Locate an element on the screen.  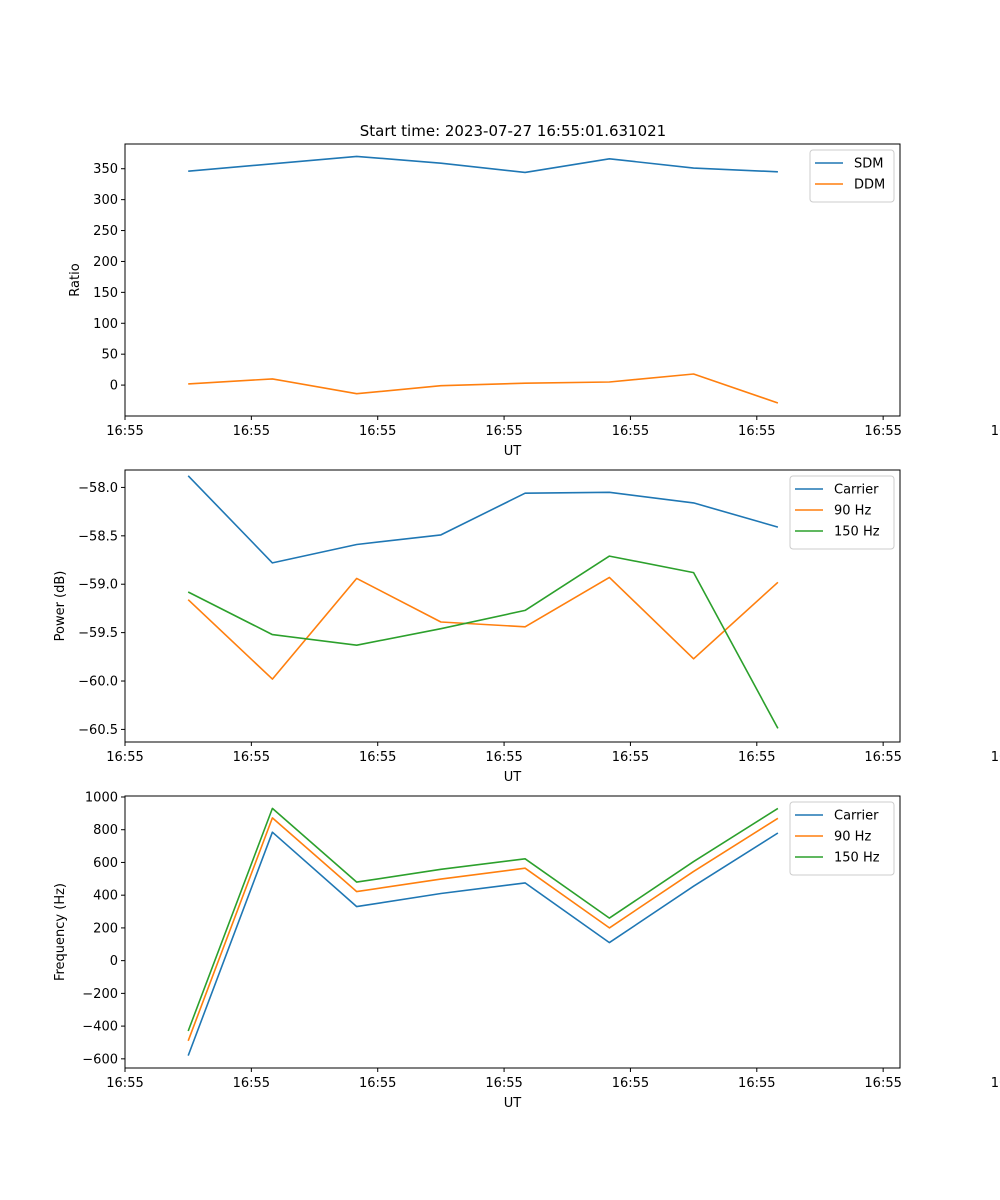
y-axis-label: Power (dB) is located at coordinates (60, 606).